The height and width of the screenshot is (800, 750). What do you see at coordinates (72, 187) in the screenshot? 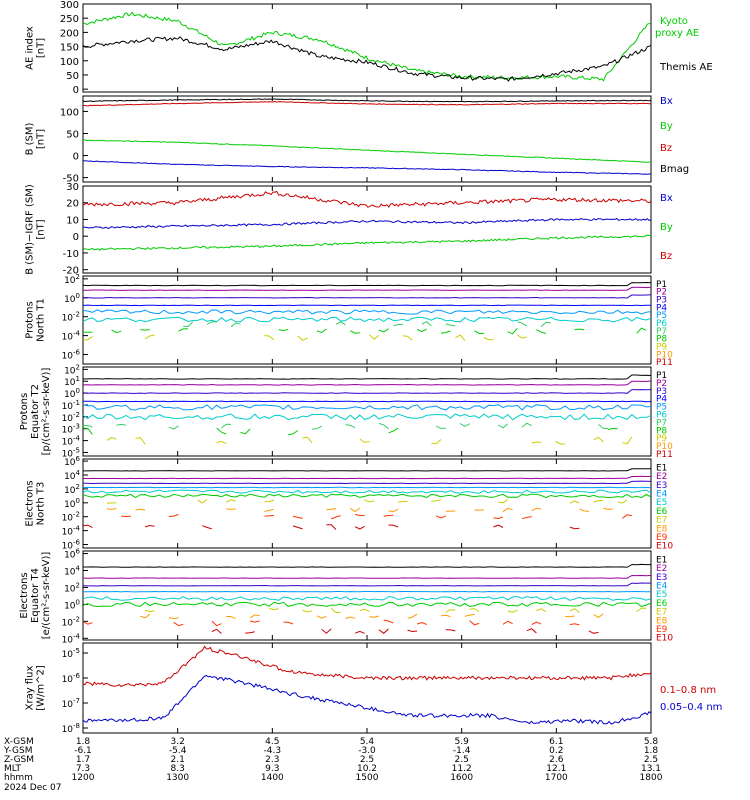
I see `y-tick-label: 30` at bounding box center [72, 187].